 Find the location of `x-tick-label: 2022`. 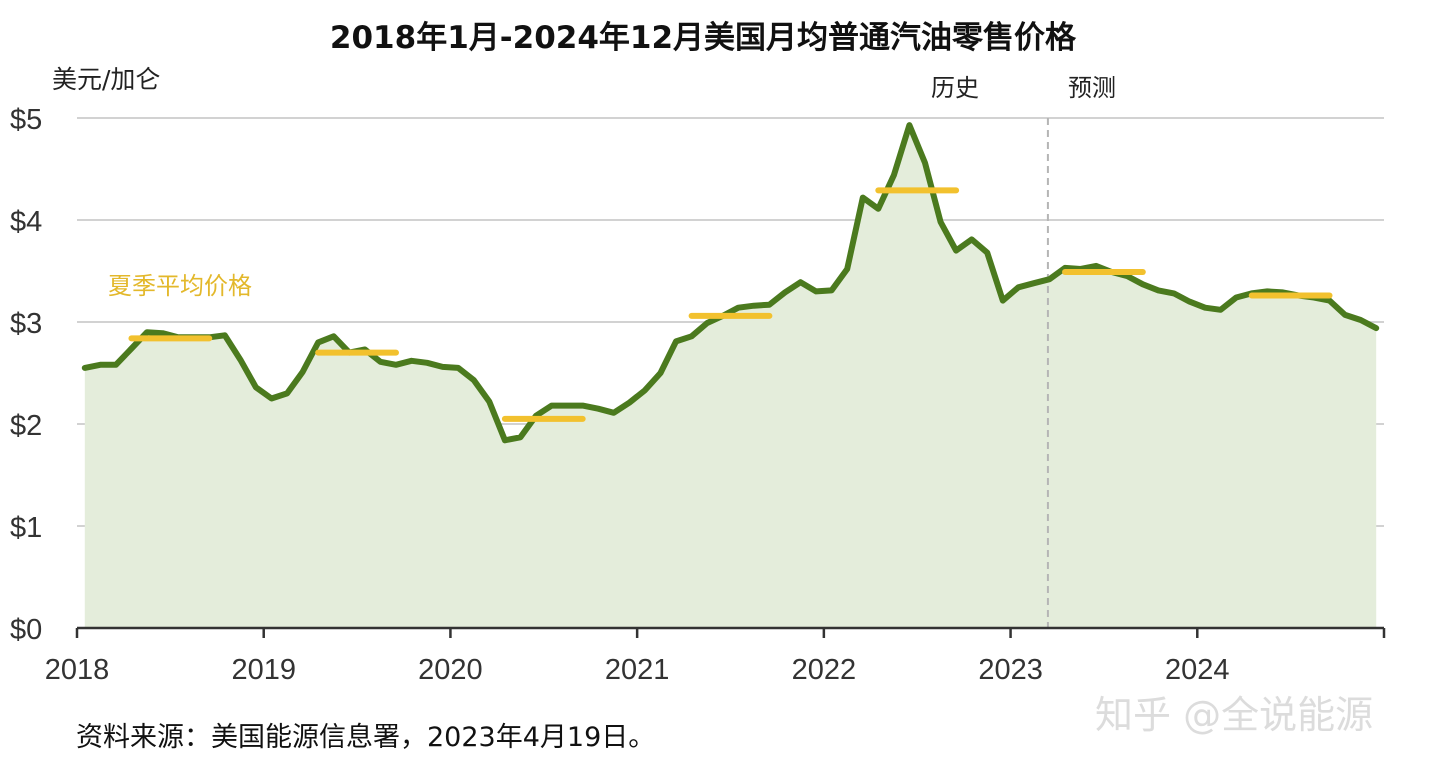

x-tick-label: 2022 is located at coordinates (824, 670).